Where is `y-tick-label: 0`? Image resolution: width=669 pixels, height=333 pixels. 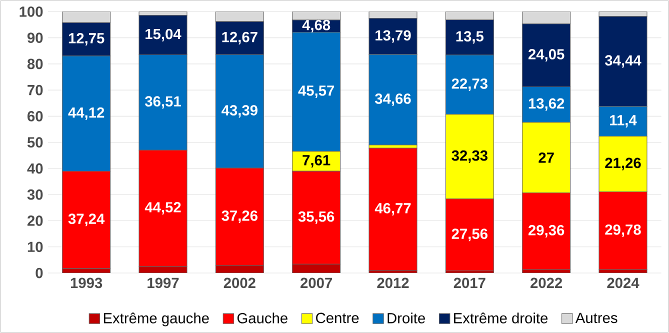
y-tick-label: 0 is located at coordinates (39, 273).